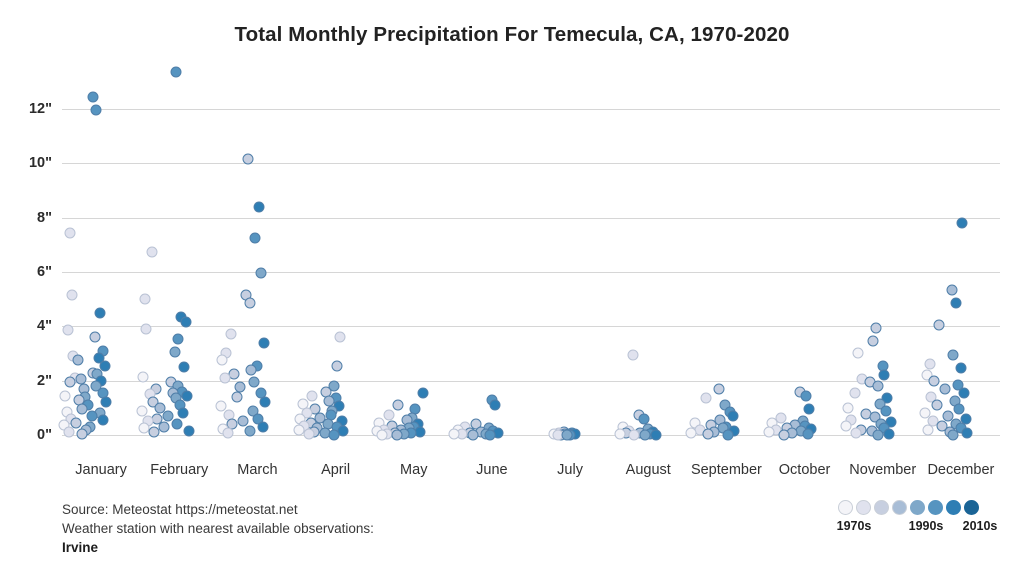  I want to click on y-axis-tick-label: 4", so click(44, 326).